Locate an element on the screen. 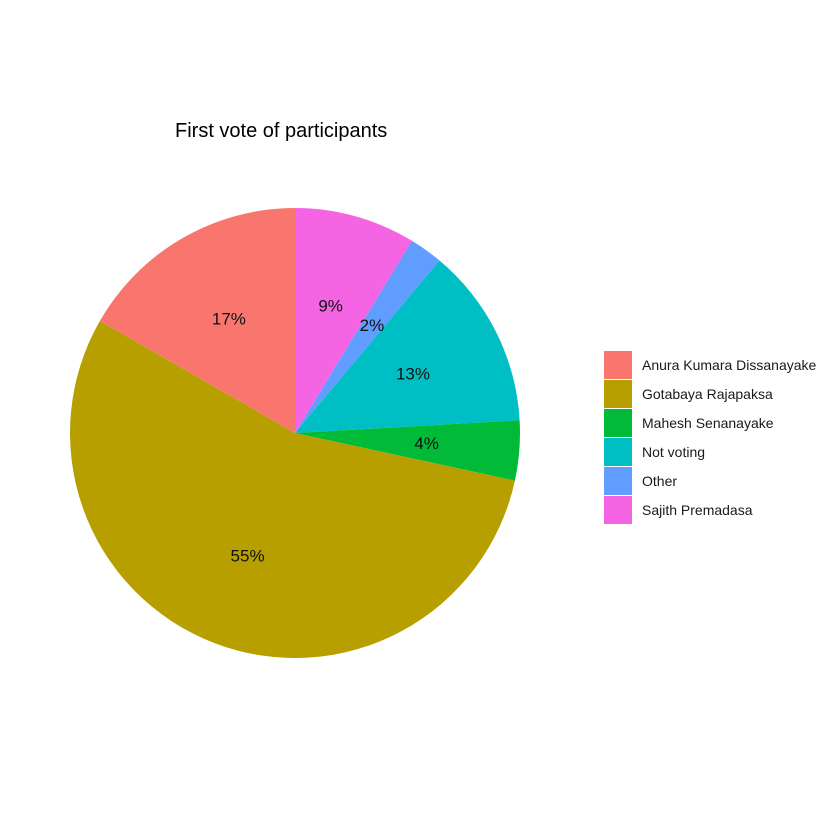 The width and height of the screenshot is (840, 840). pie-slice-not-voting is located at coordinates (407, 346).